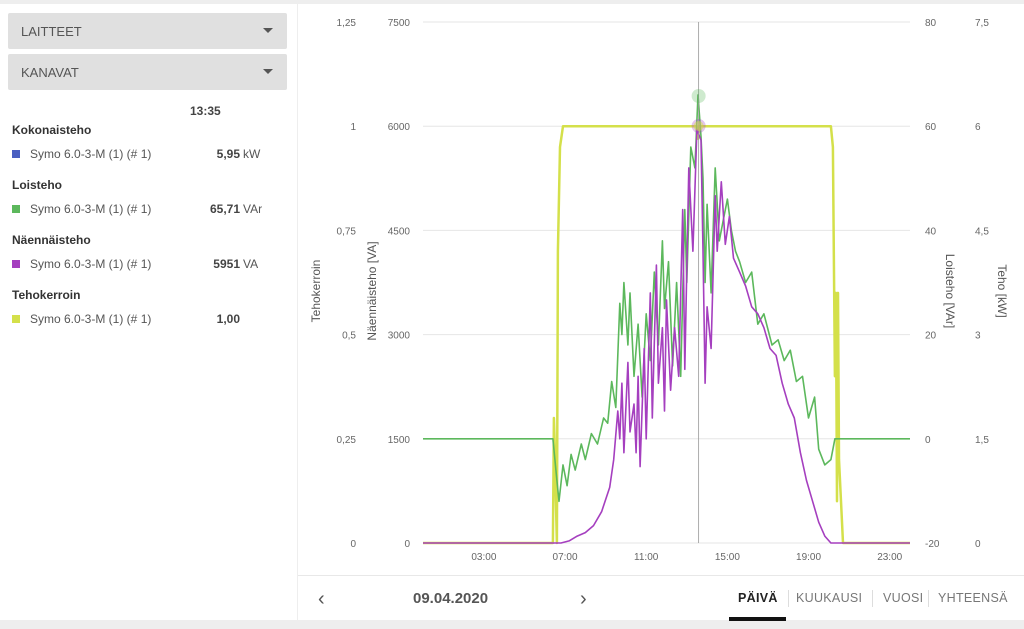  Describe the element at coordinates (372, 290) in the screenshot. I see `axis-title-naennaisteho: Näennäisteho [VA]` at that location.